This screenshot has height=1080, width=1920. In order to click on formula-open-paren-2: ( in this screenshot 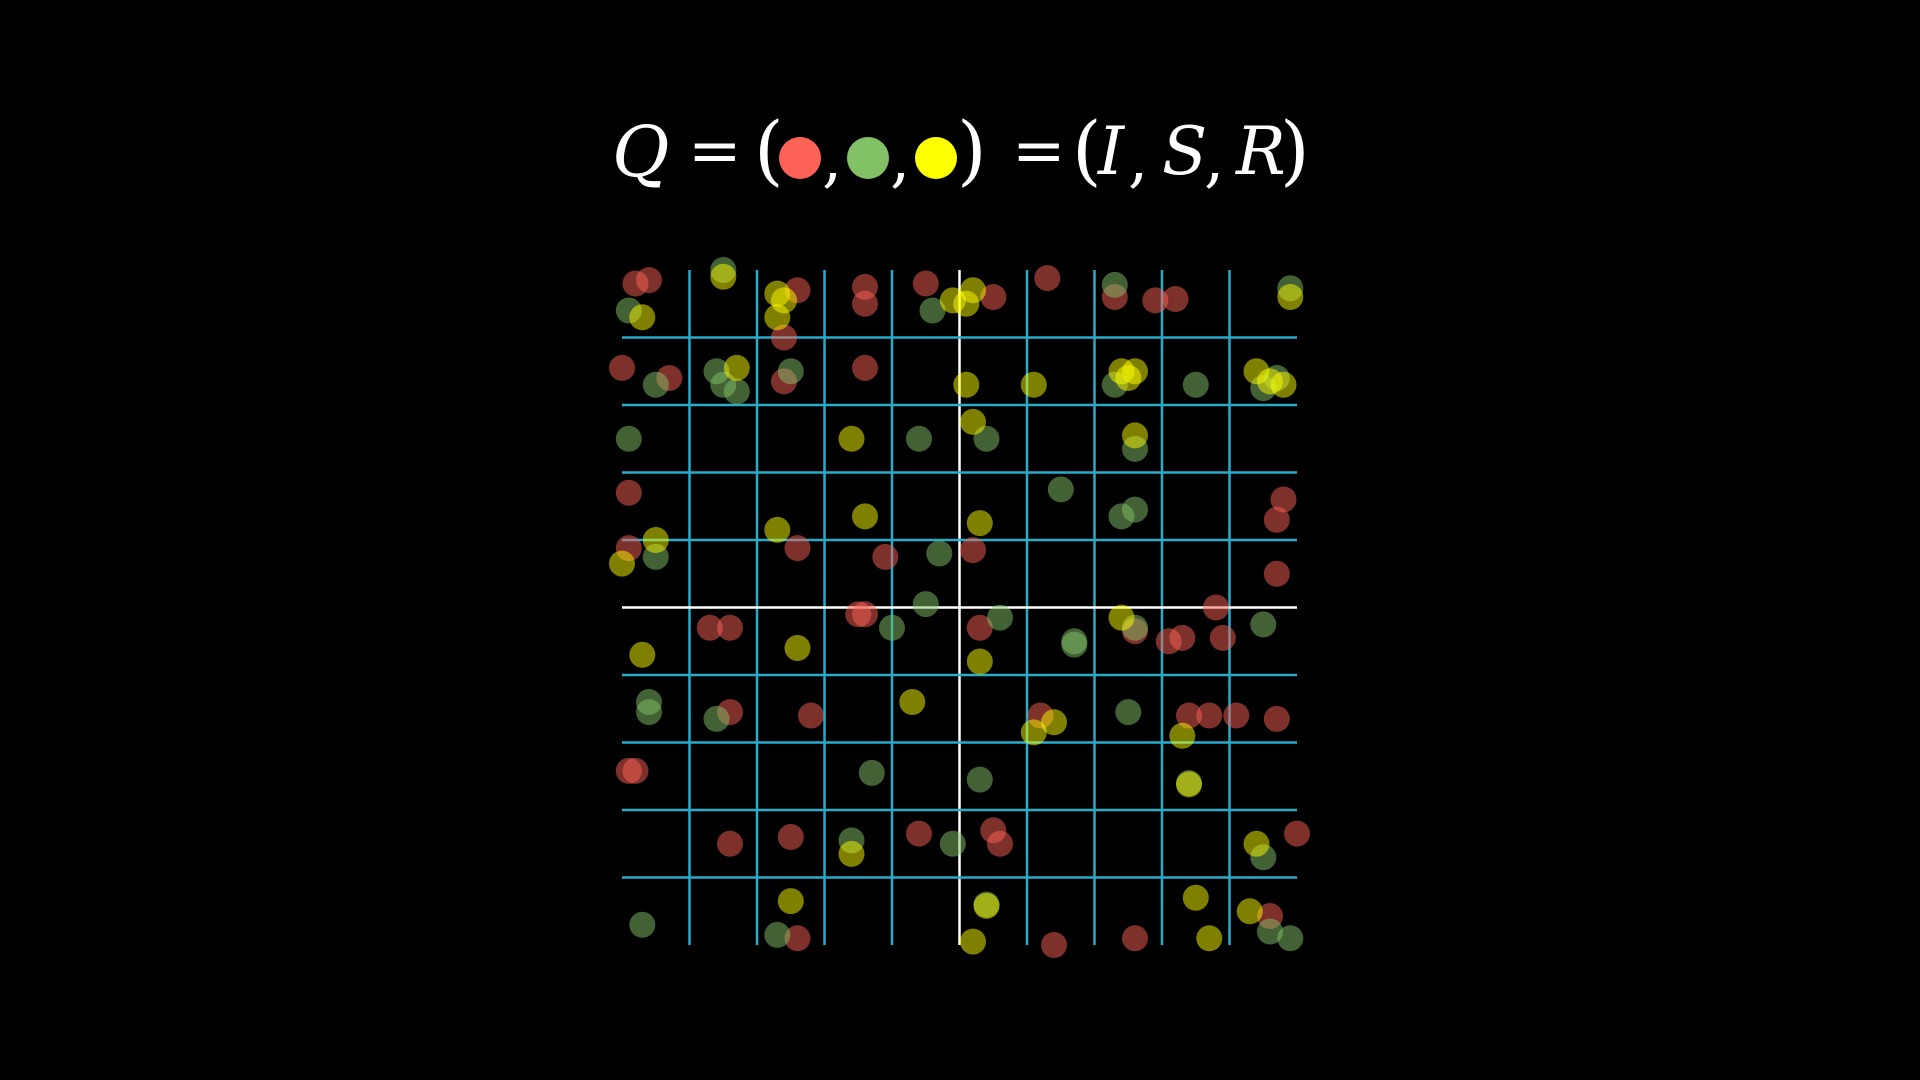, I will do `click(1087, 149)`.